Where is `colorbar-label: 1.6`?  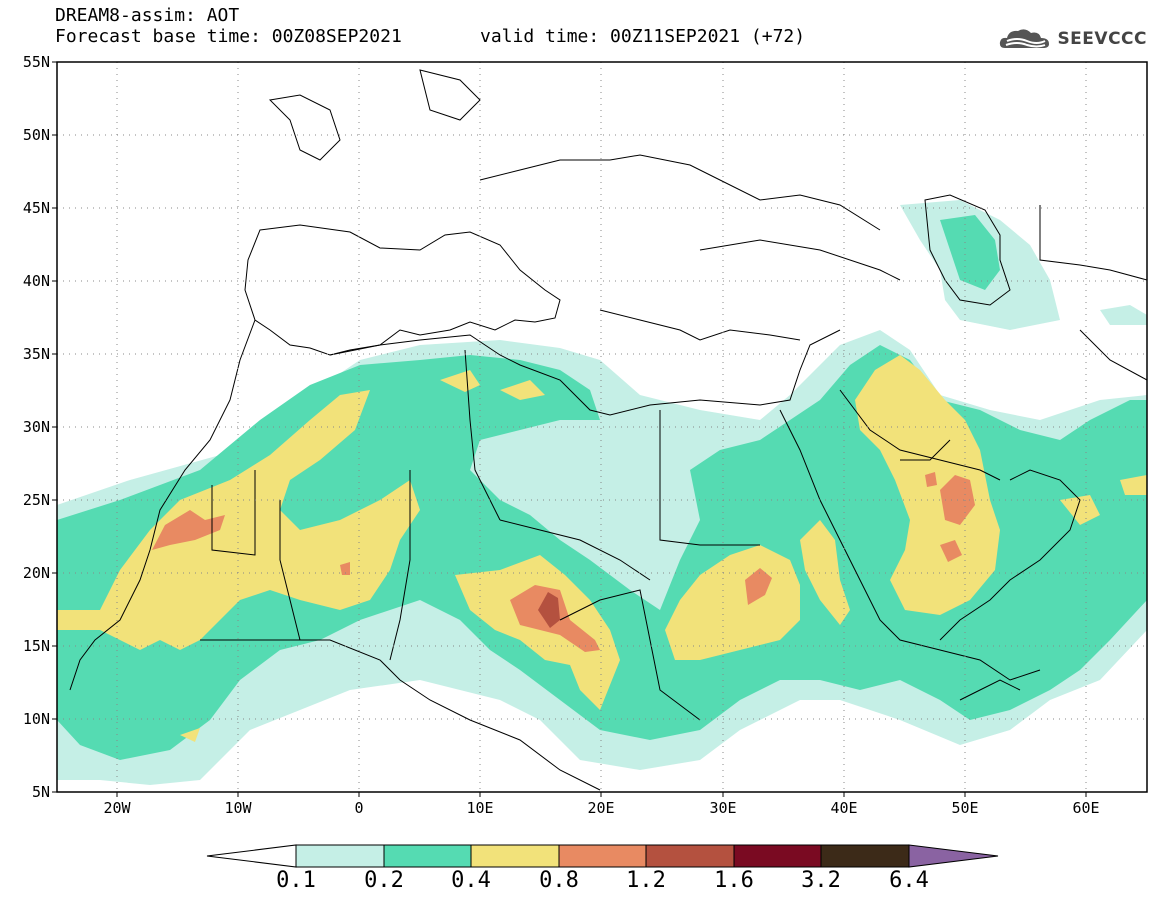 colorbar-label: 1.6 is located at coordinates (734, 880).